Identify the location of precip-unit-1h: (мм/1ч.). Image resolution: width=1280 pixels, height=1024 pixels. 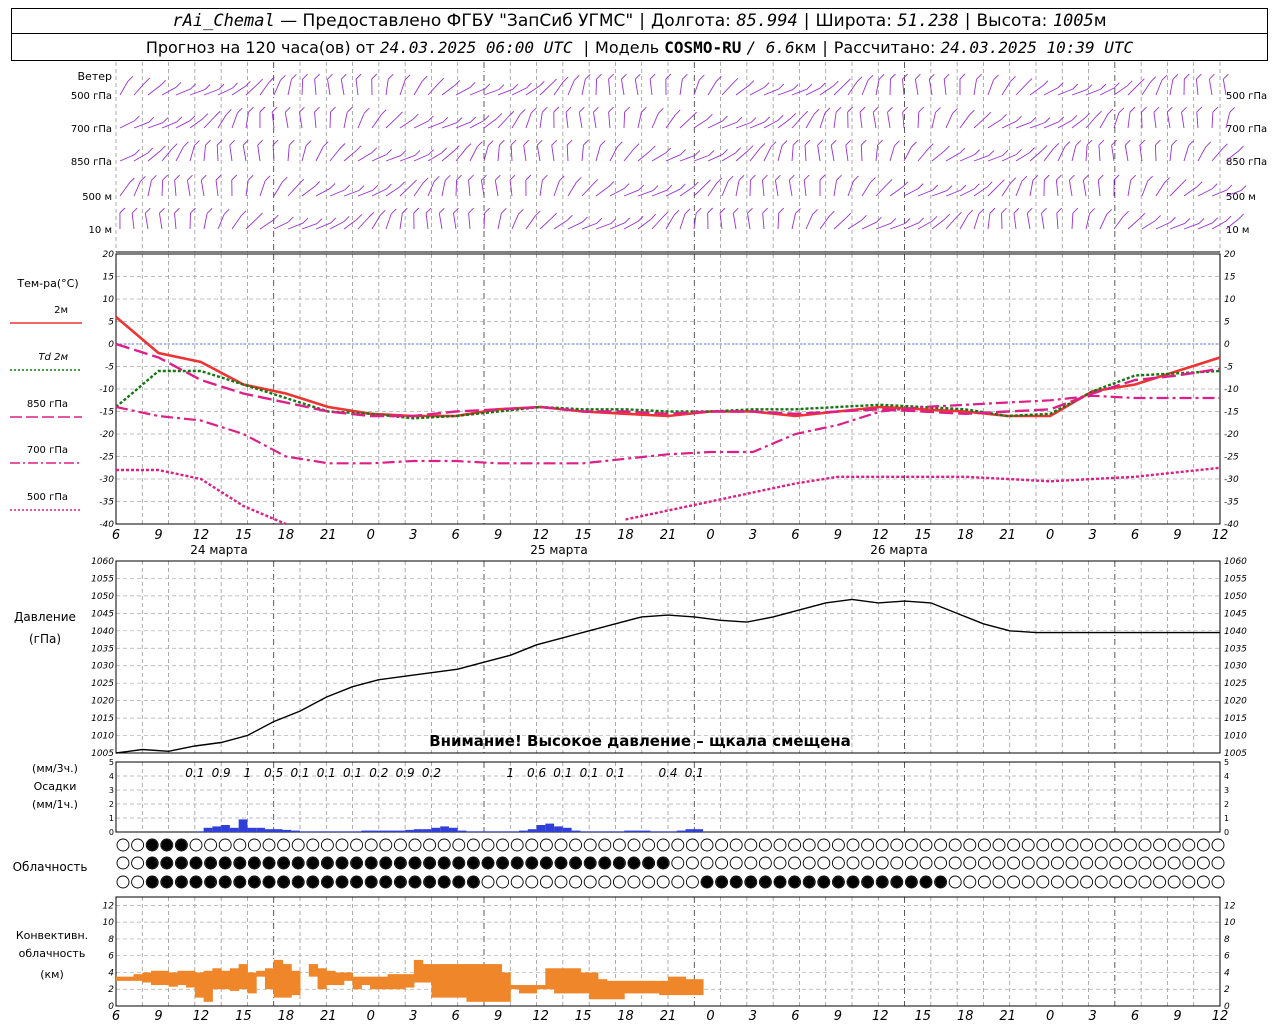
(55, 804).